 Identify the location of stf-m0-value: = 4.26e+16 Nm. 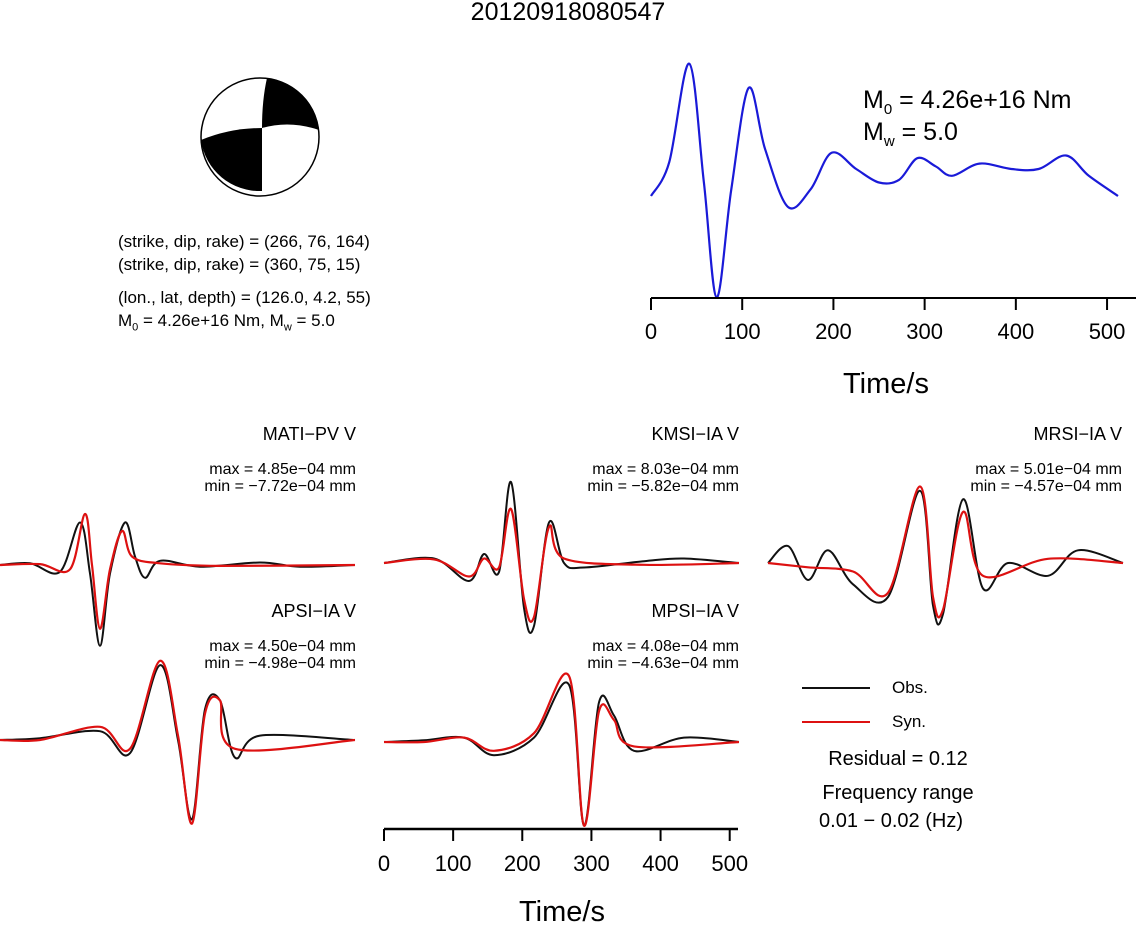
(982, 100).